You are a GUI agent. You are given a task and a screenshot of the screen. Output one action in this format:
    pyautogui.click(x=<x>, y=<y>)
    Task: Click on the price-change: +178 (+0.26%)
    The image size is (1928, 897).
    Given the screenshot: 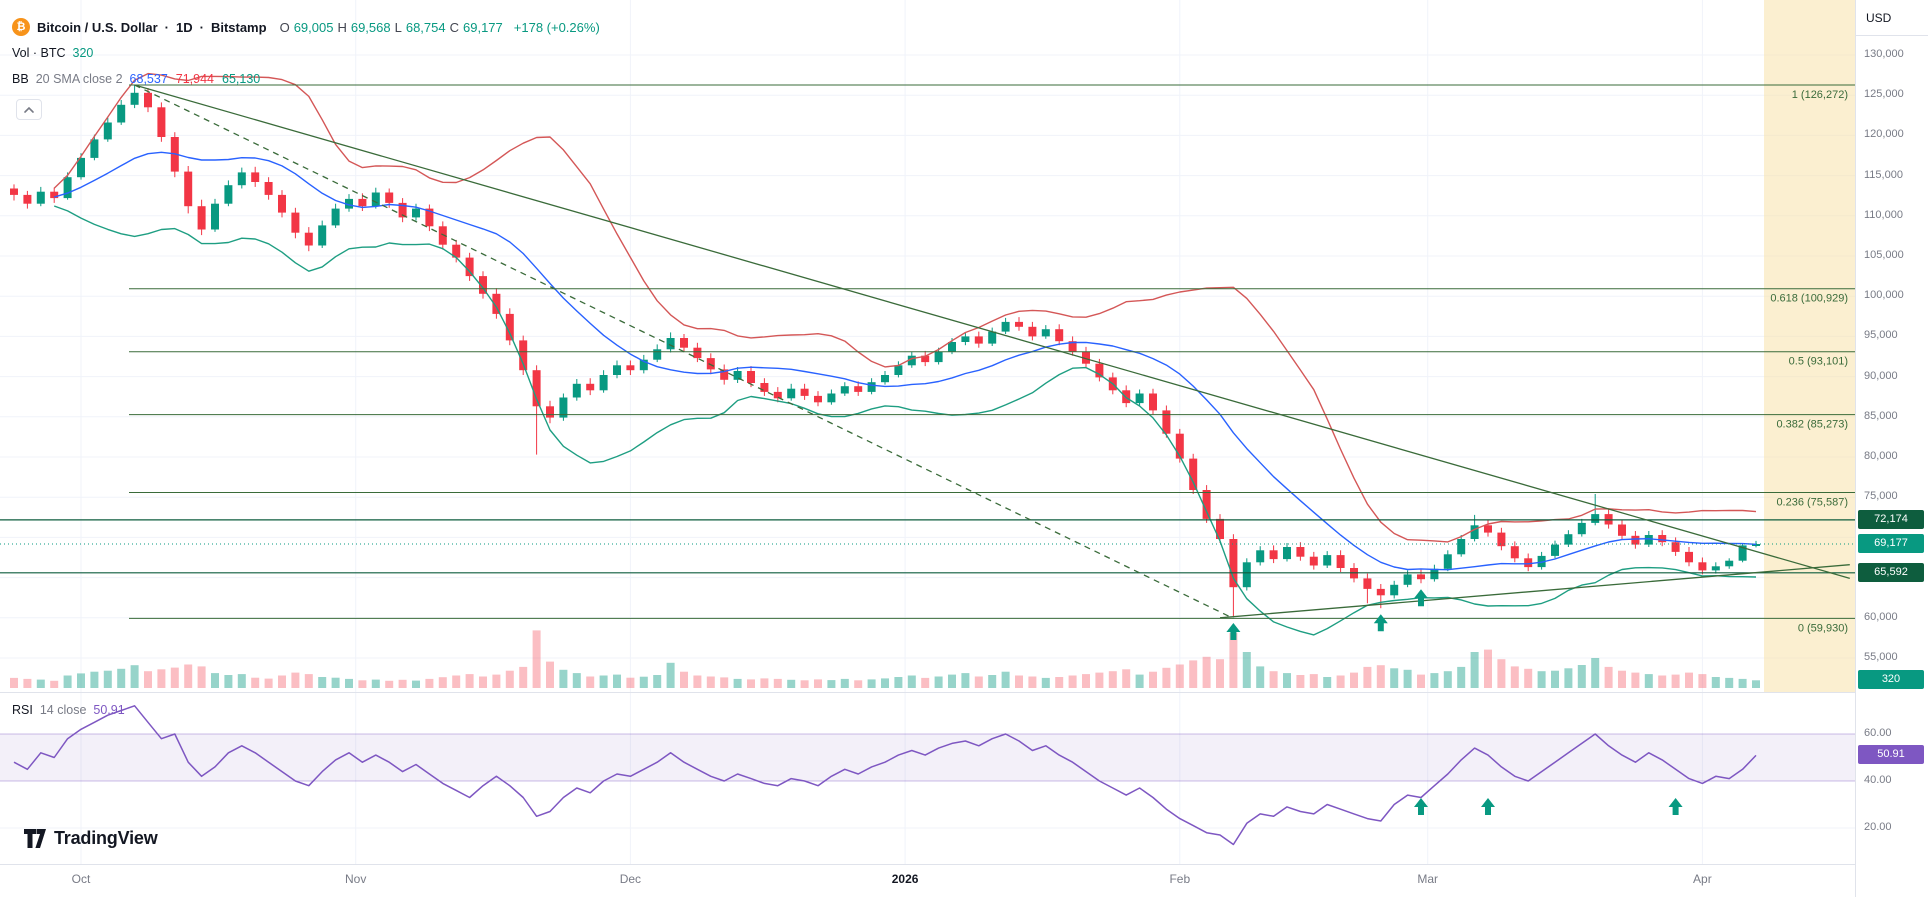 What is the action you would take?
    pyautogui.click(x=556, y=27)
    